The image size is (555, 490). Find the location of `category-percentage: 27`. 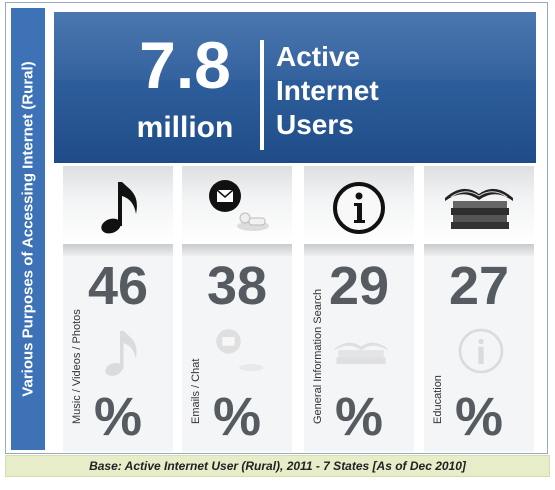

category-percentage: 27 is located at coordinates (479, 286).